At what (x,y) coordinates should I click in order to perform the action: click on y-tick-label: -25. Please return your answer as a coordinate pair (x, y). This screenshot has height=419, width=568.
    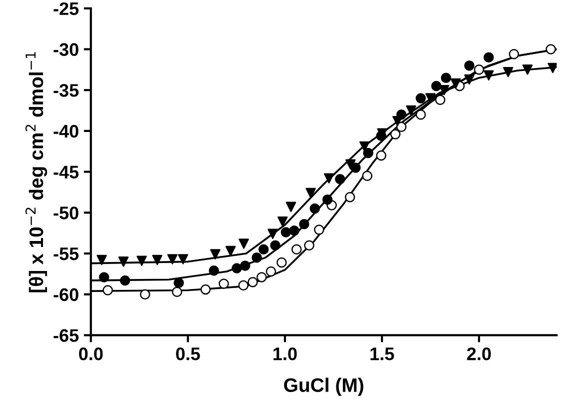
    Looking at the image, I should click on (66, 9).